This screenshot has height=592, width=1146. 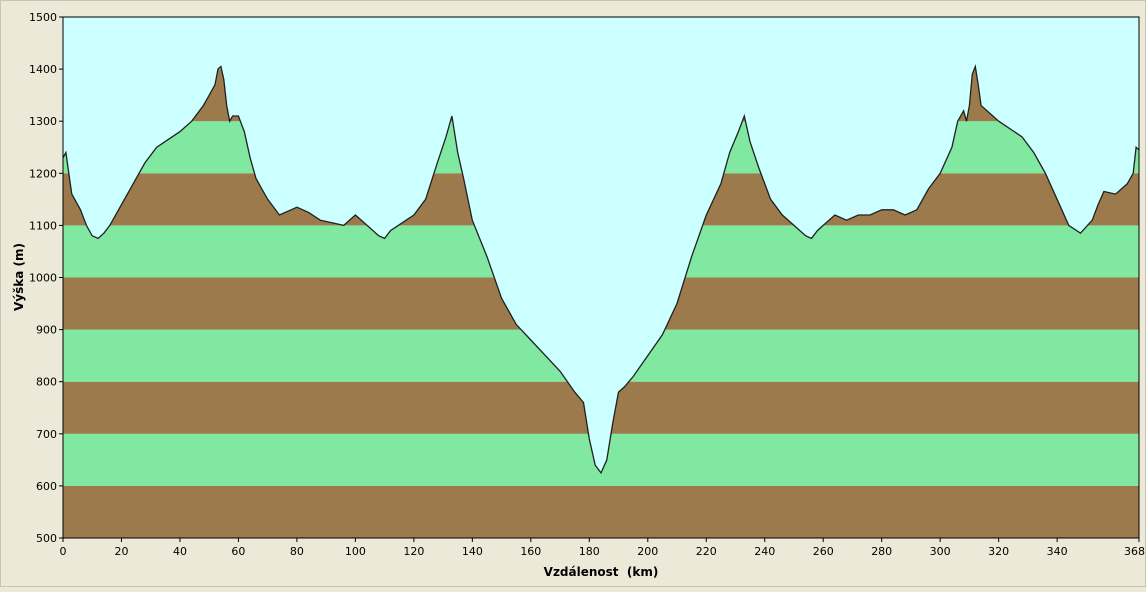 What do you see at coordinates (601, 572) in the screenshot?
I see `x-axis-title: Vzdálenost (km)` at bounding box center [601, 572].